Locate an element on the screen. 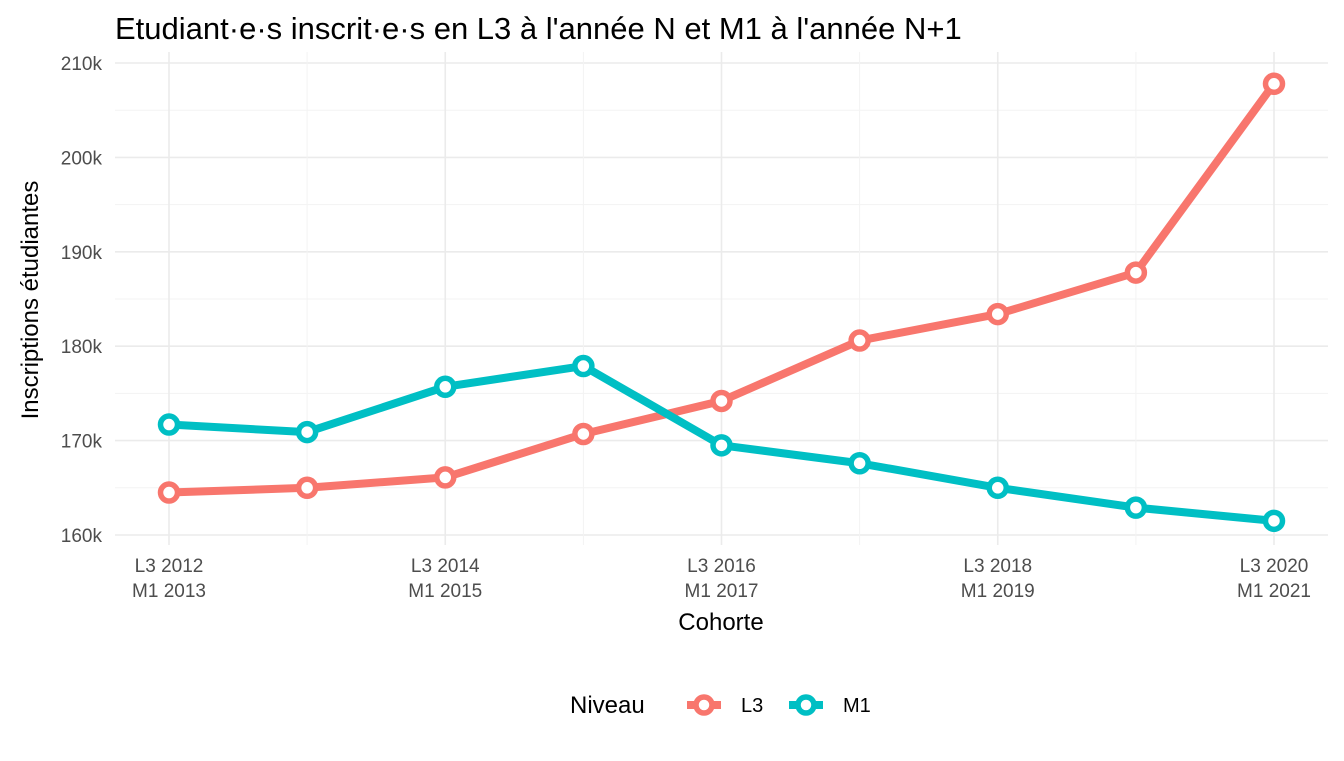  x-tick-label: L3 2018 is located at coordinates (997, 566).